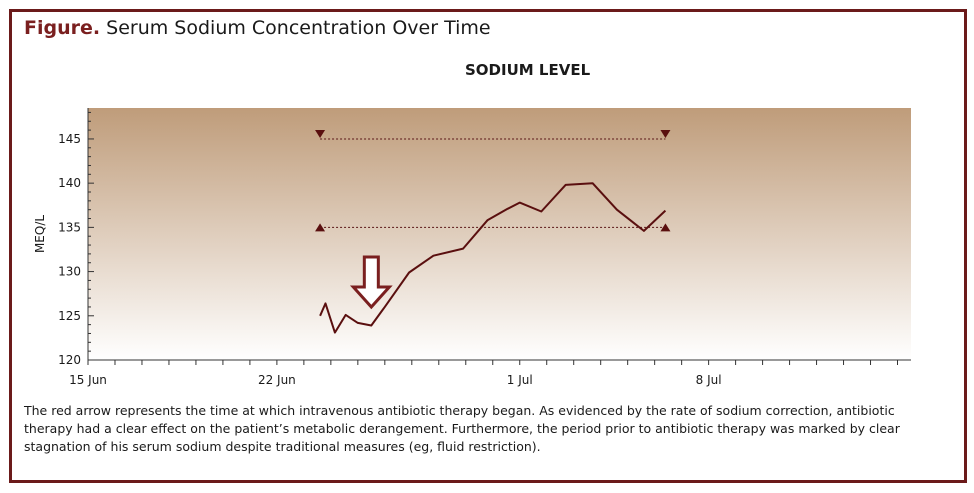 This screenshot has width=974, height=493. What do you see at coordinates (69, 139) in the screenshot?
I see `y-tick-label: 145` at bounding box center [69, 139].